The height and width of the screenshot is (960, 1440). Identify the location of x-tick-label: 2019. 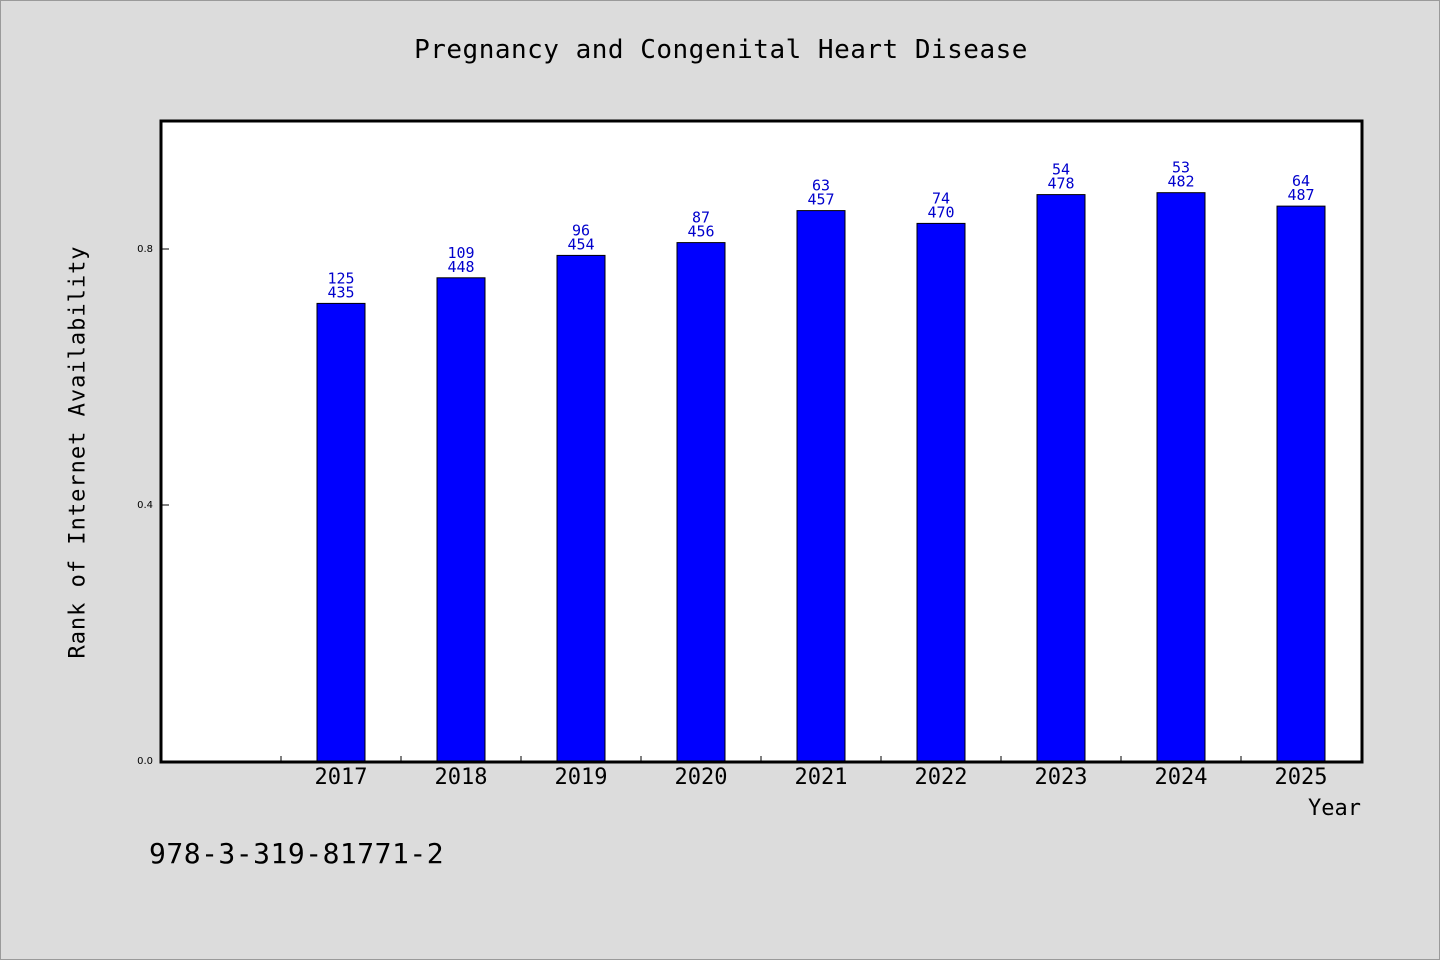
(581, 777).